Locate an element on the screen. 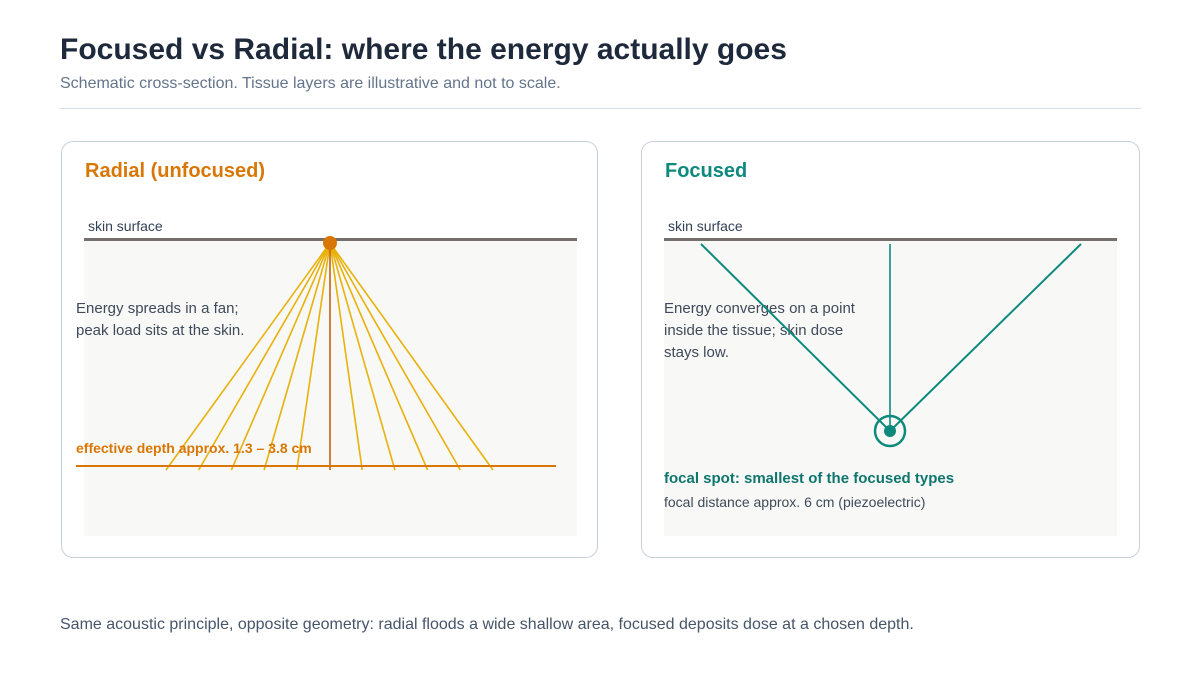 Image resolution: width=1200 pixels, height=675 pixels. focused-note-line-2: inside the tissue; skin dose is located at coordinates (754, 330).